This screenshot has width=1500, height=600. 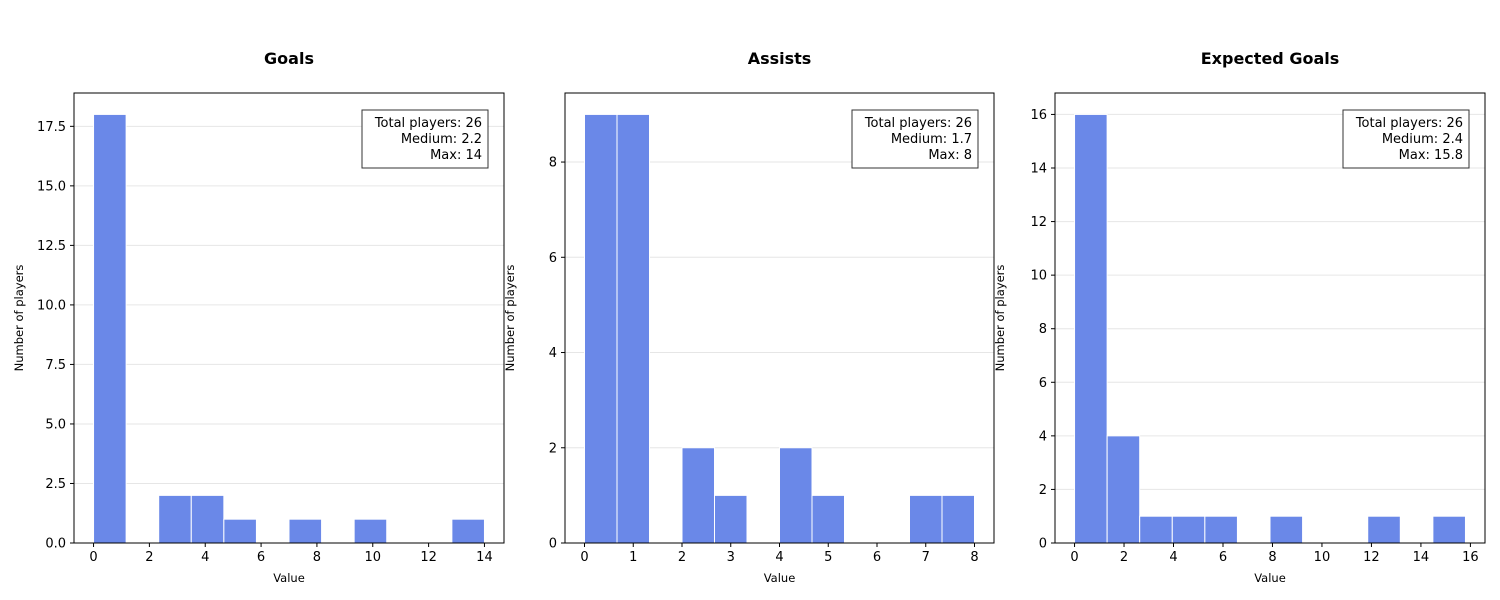 I want to click on x-tick-label: 16, so click(x=1470, y=557).